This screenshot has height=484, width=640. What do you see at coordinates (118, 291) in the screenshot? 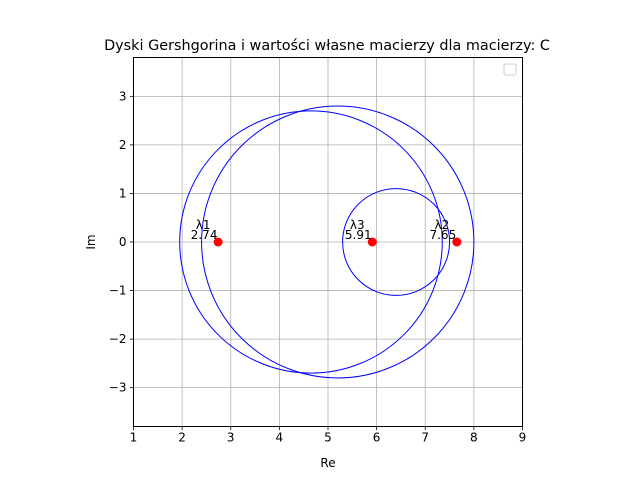
I see `y-tick-label: −1` at bounding box center [118, 291].